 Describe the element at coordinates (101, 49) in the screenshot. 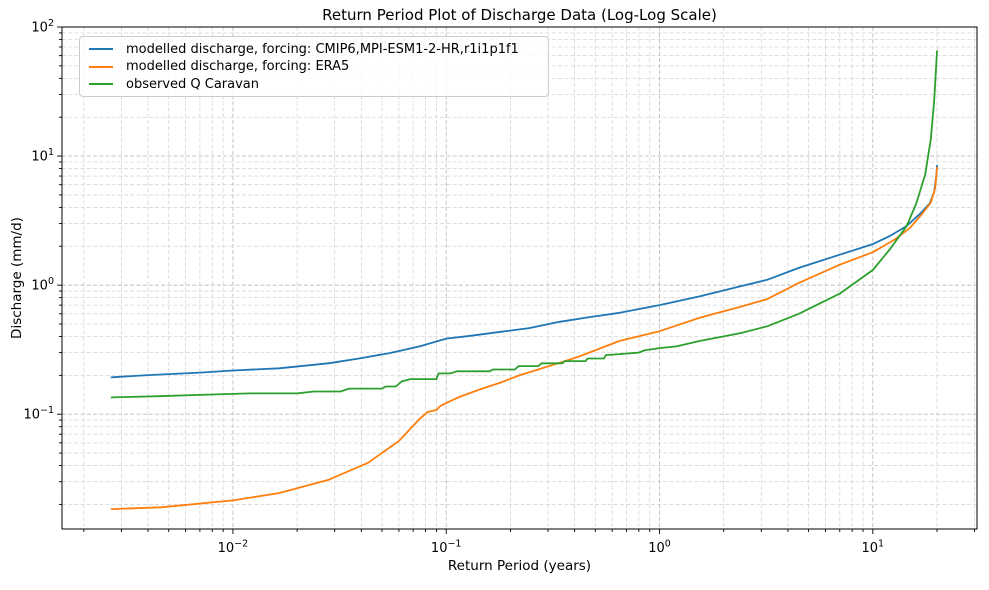

I see `legend-line-swatch-cmip6` at that location.